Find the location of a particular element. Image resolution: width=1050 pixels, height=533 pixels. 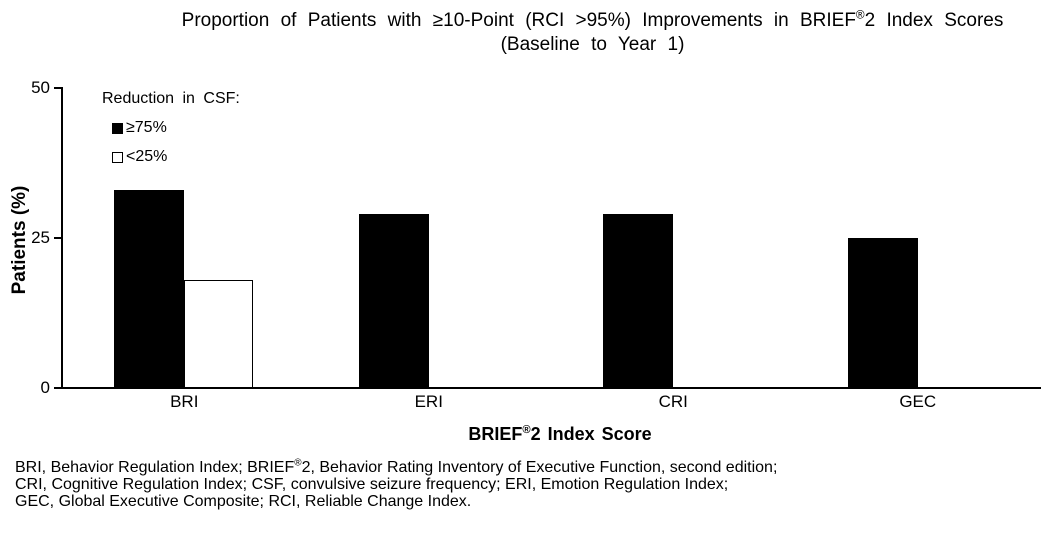

footnote-line1-text: BRI, Behavior Regulation Index; BRIEF is located at coordinates (155, 467).